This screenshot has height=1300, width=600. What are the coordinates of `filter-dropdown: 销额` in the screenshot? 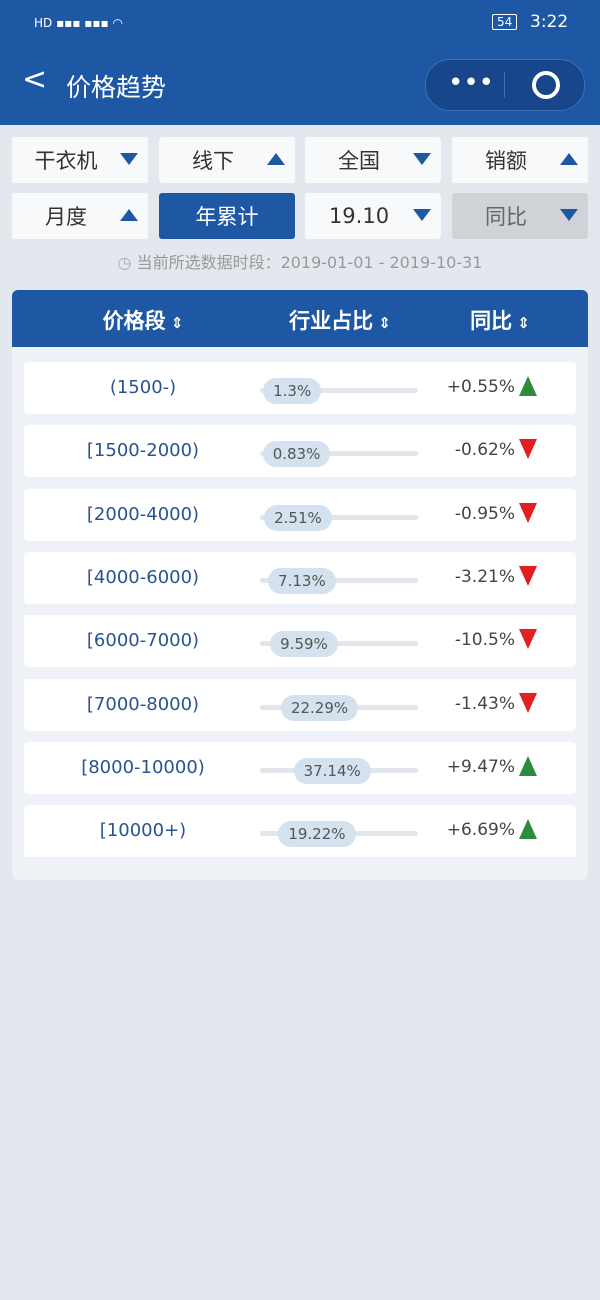 It's located at (520, 160).